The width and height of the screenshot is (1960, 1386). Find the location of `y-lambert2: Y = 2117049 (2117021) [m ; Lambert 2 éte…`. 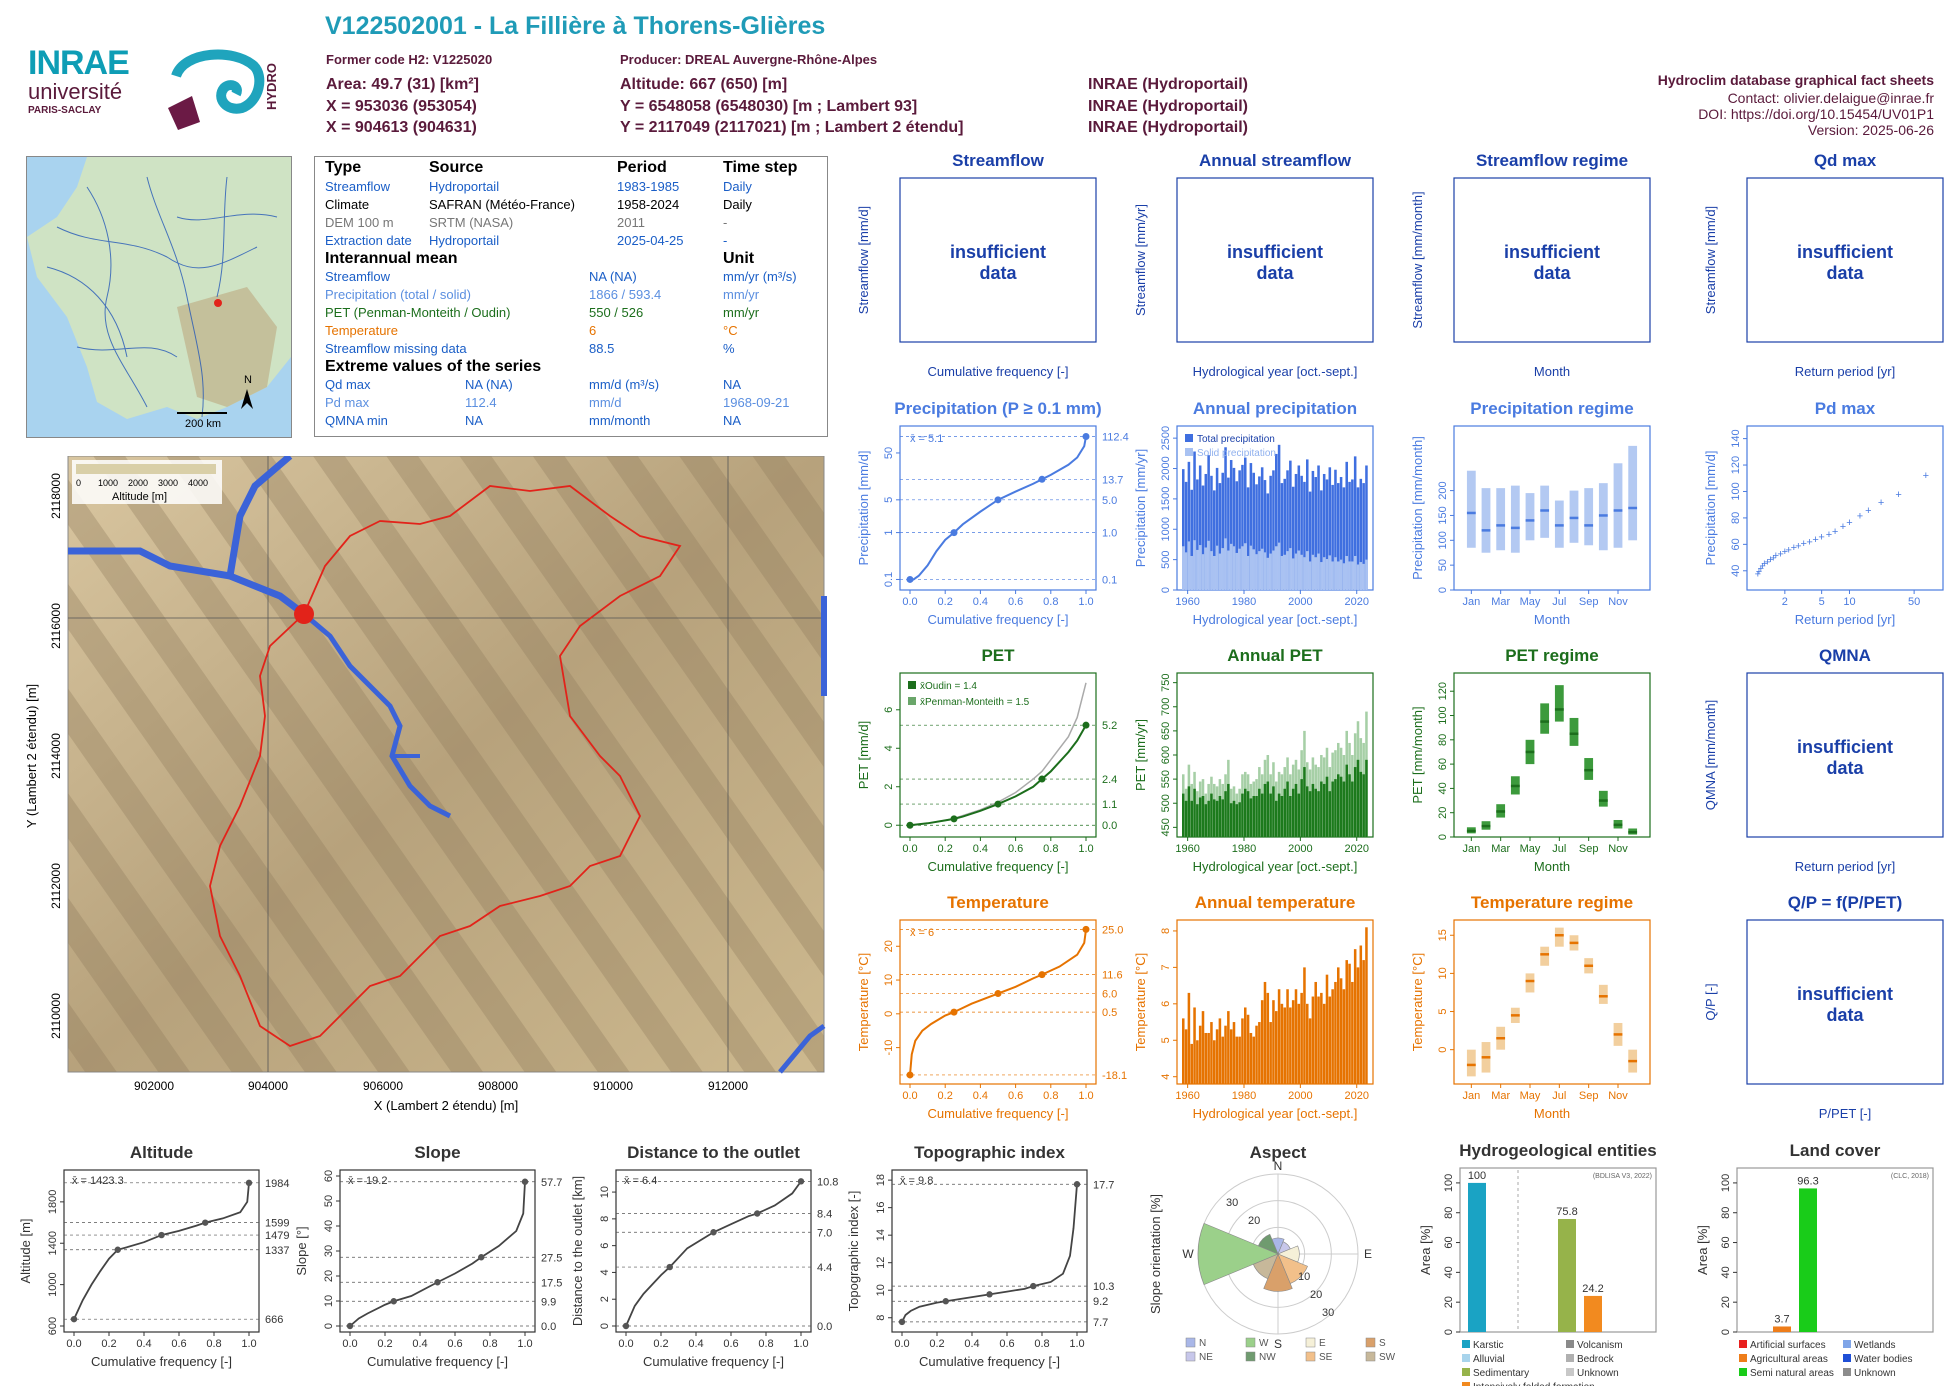

y-lambert2: Y = 2117049 (2117021) [m ; Lambert 2 éte… is located at coordinates (792, 127).